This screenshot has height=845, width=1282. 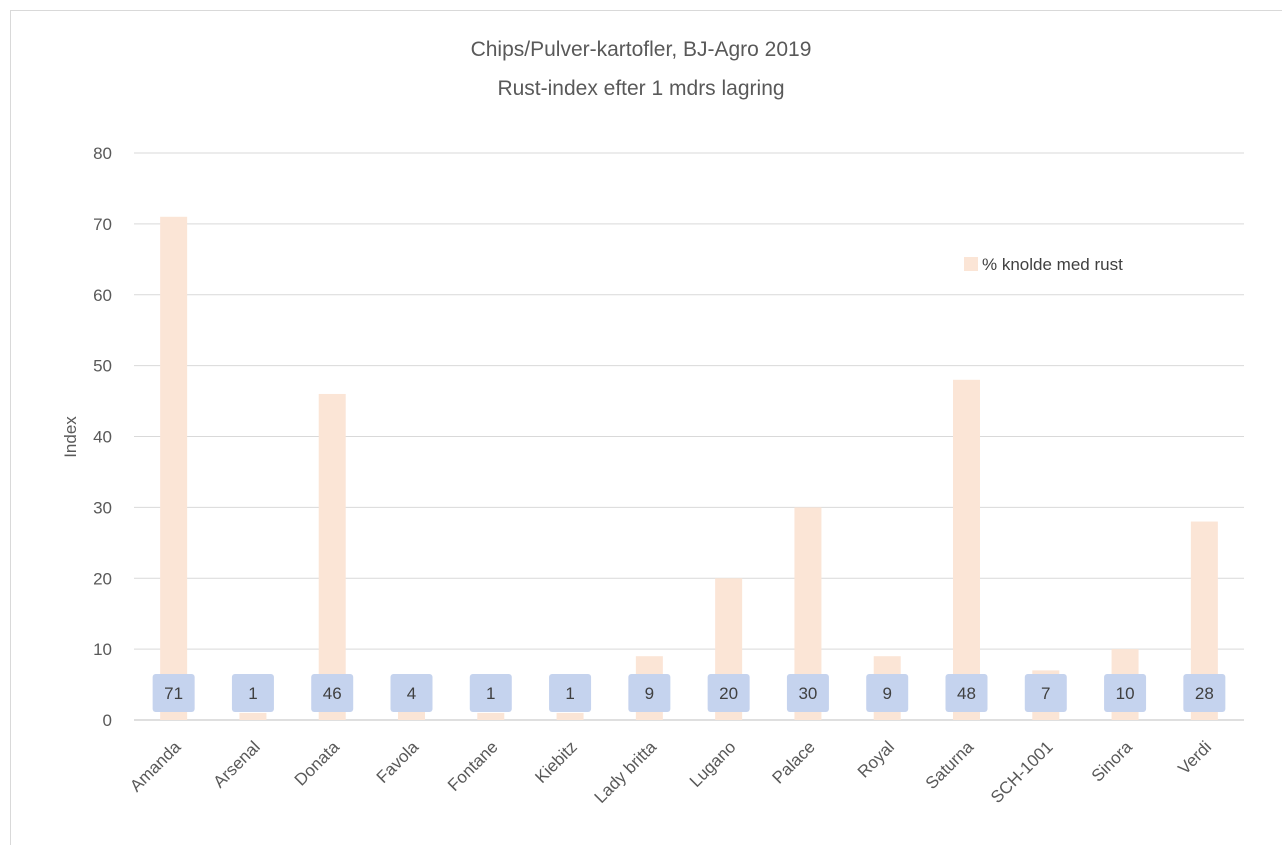 I want to click on data-label-text: 20, so click(x=728, y=693).